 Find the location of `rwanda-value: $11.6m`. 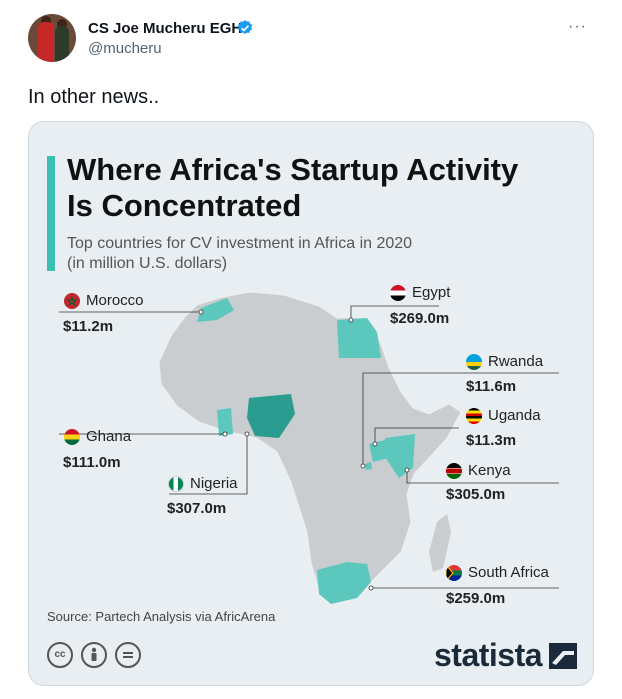

rwanda-value: $11.6m is located at coordinates (491, 386).